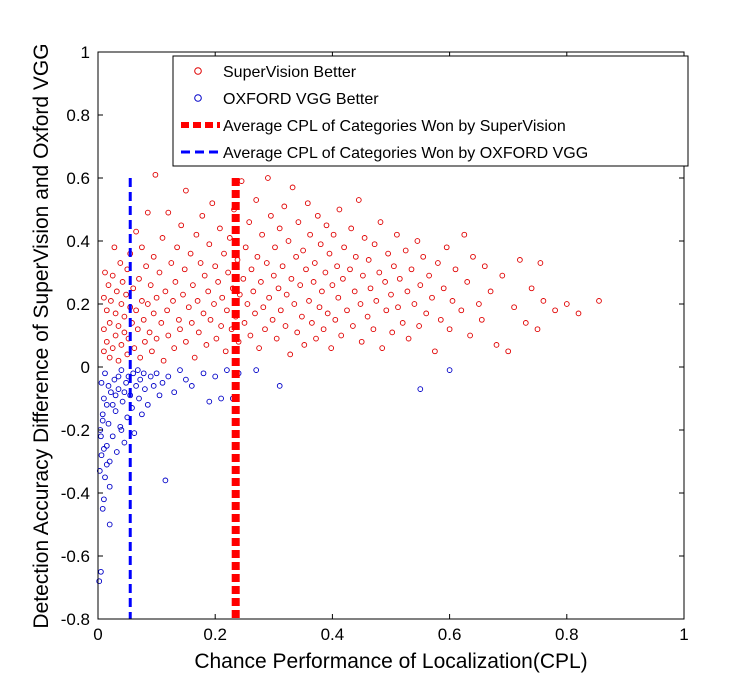  What do you see at coordinates (198, 98) in the screenshot?
I see `legend-marker-oxford` at bounding box center [198, 98].